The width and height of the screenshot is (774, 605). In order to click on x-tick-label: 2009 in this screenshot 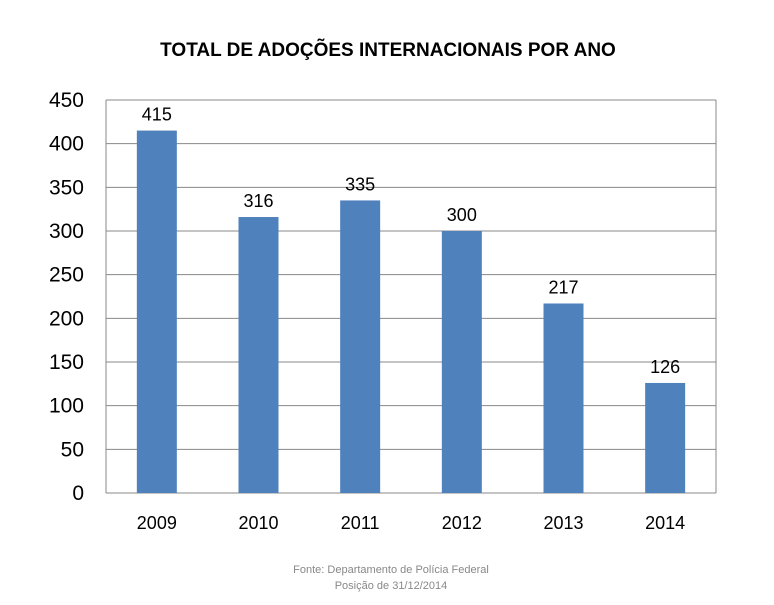, I will do `click(157, 523)`.